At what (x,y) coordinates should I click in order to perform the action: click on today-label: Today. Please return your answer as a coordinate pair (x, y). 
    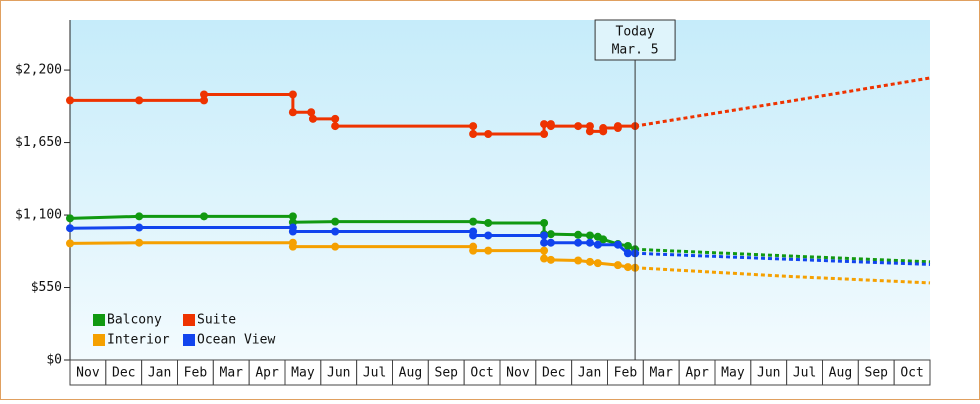
    Looking at the image, I should click on (635, 32).